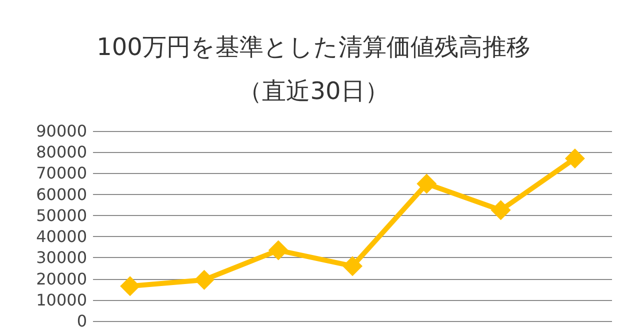 This screenshot has height=335, width=627. What do you see at coordinates (61, 173) in the screenshot?
I see `y-tick-label: 70000` at bounding box center [61, 173].